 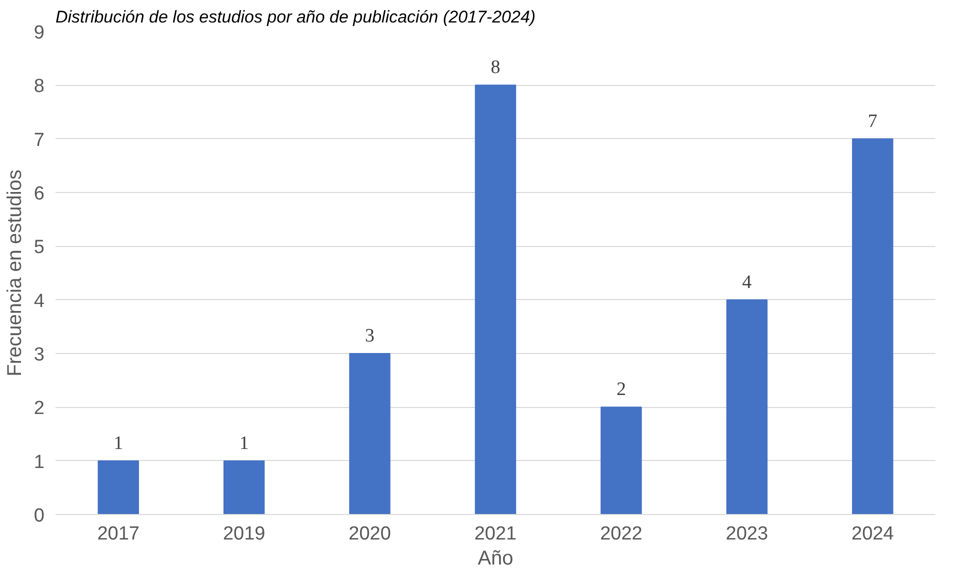 What do you see at coordinates (39, 140) in the screenshot?
I see `y-tick-label: 7` at bounding box center [39, 140].